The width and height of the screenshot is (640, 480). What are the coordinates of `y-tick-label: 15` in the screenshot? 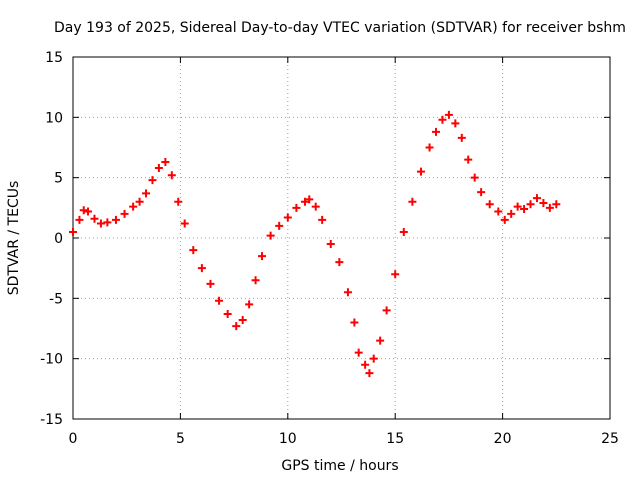 It's located at (54, 58).